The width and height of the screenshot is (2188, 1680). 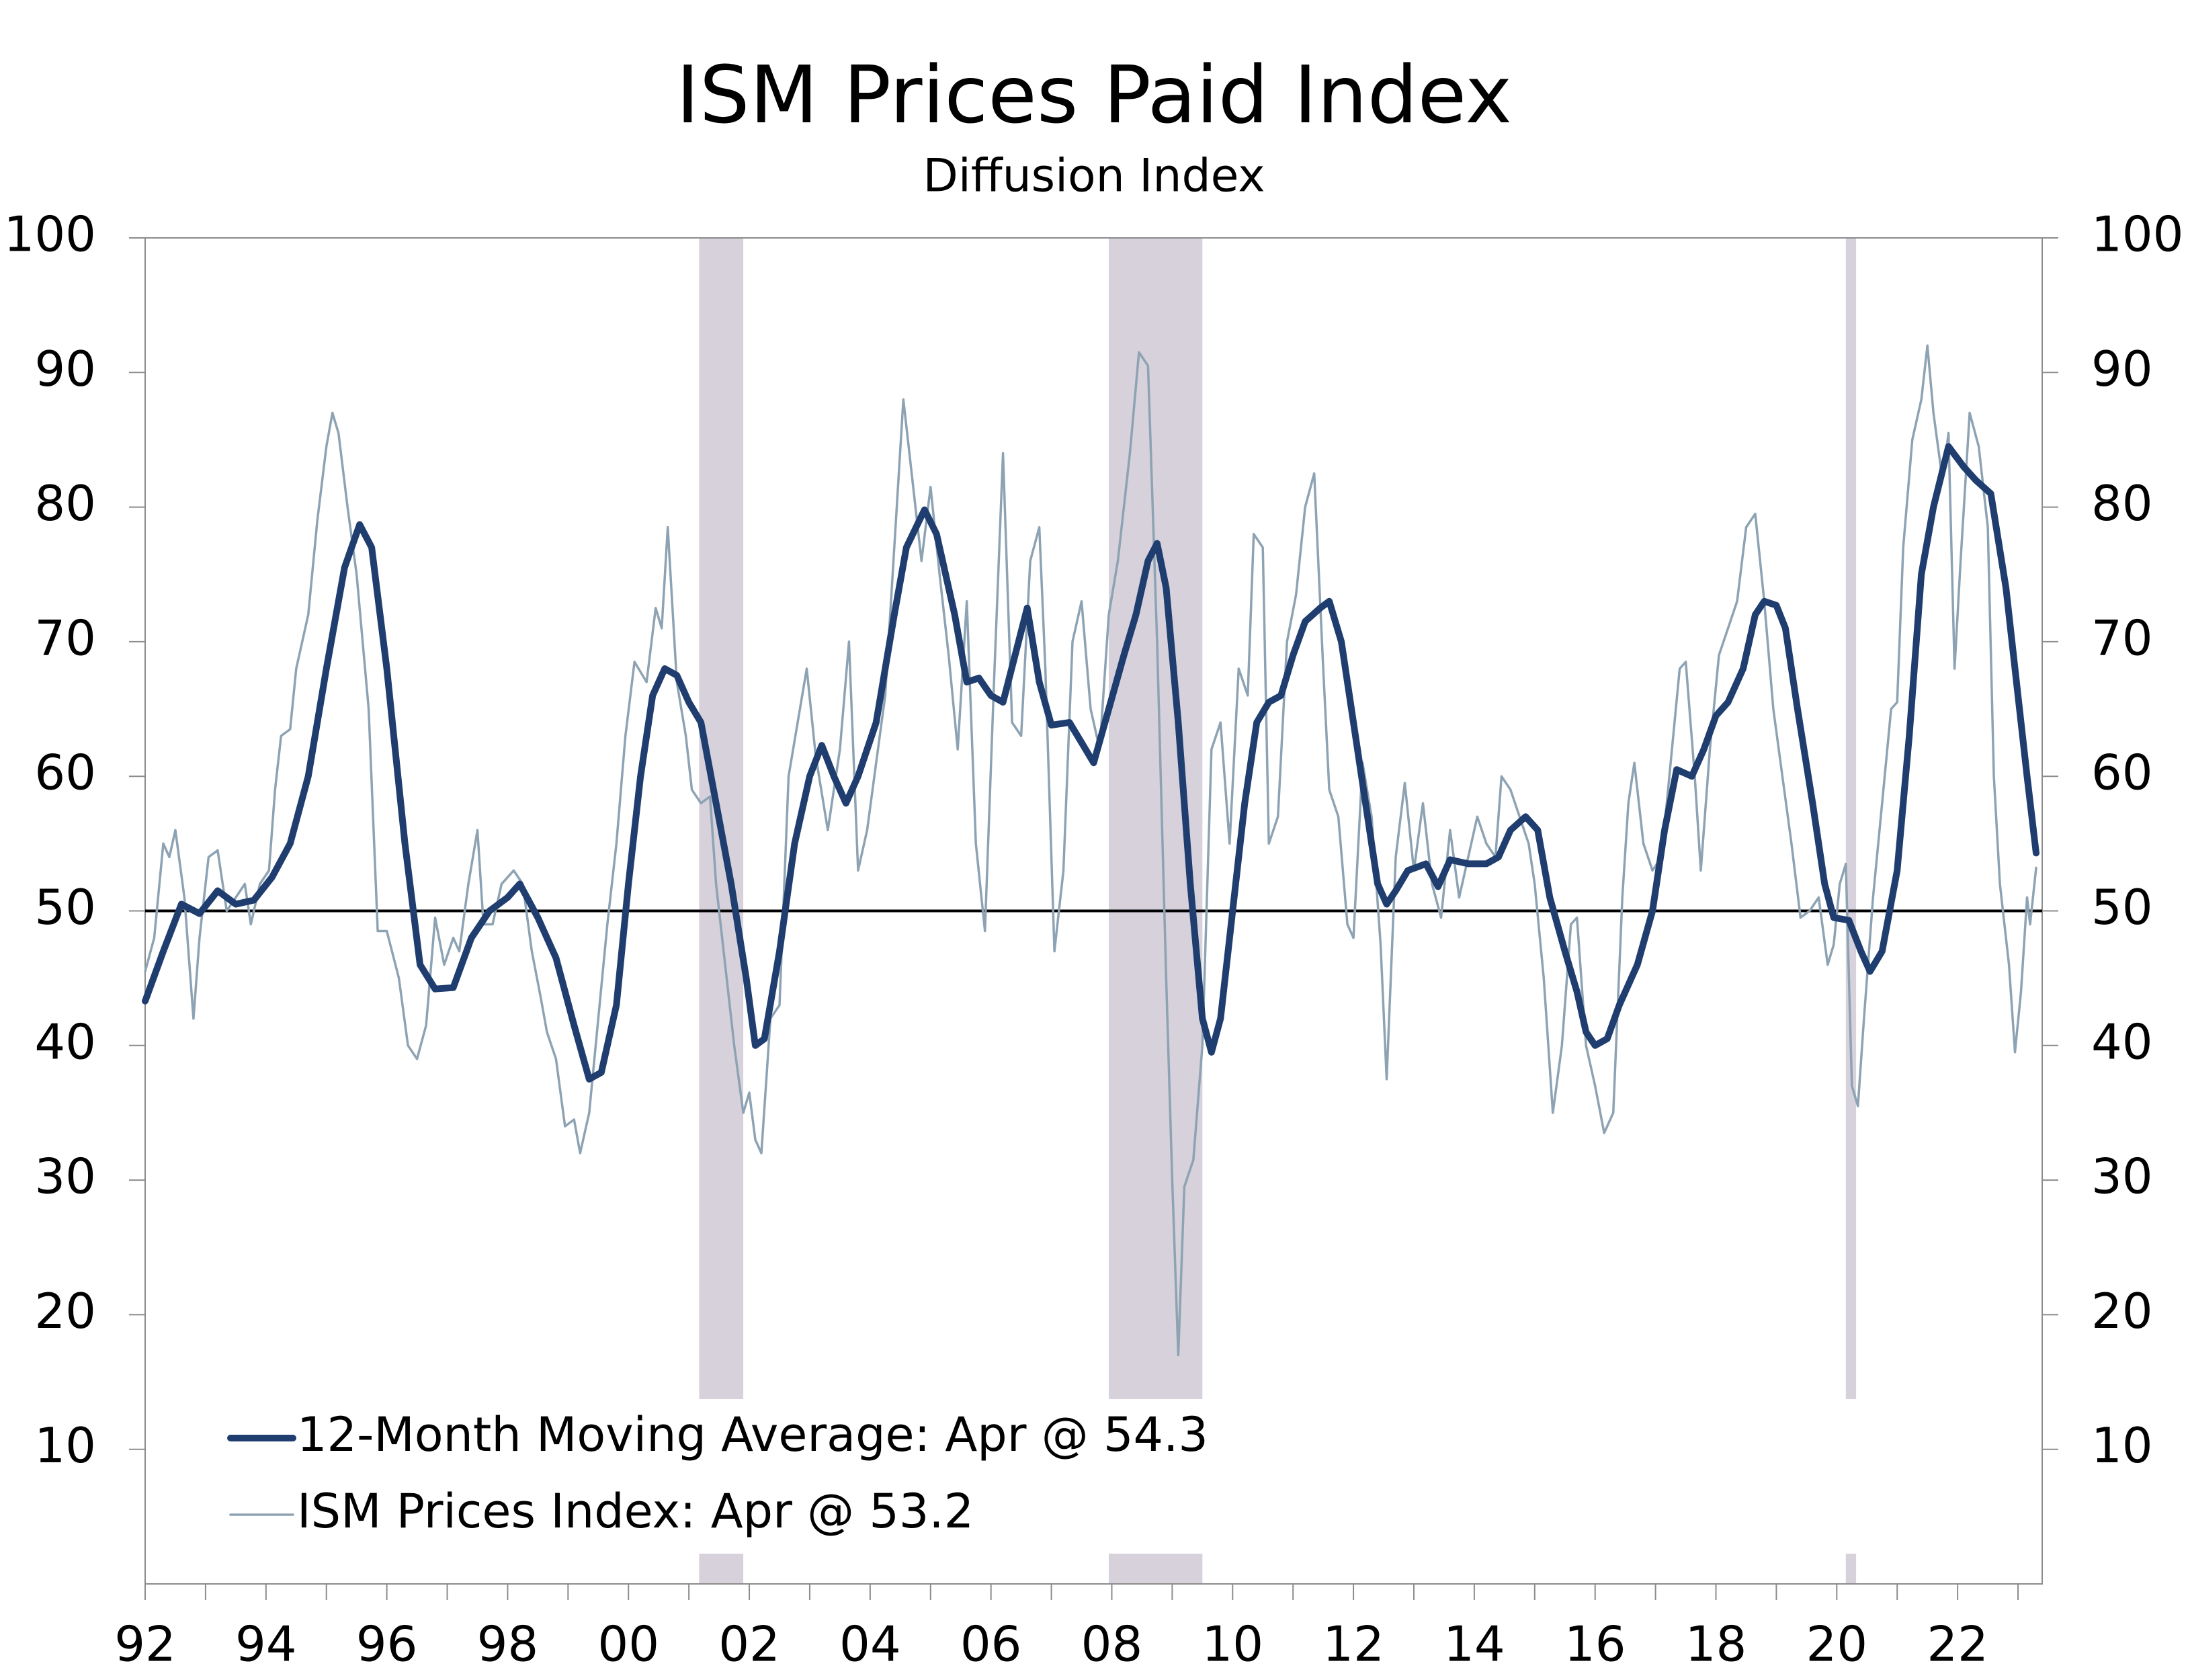 What do you see at coordinates (749, 1645) in the screenshot?
I see `x-tick-label: 02` at bounding box center [749, 1645].